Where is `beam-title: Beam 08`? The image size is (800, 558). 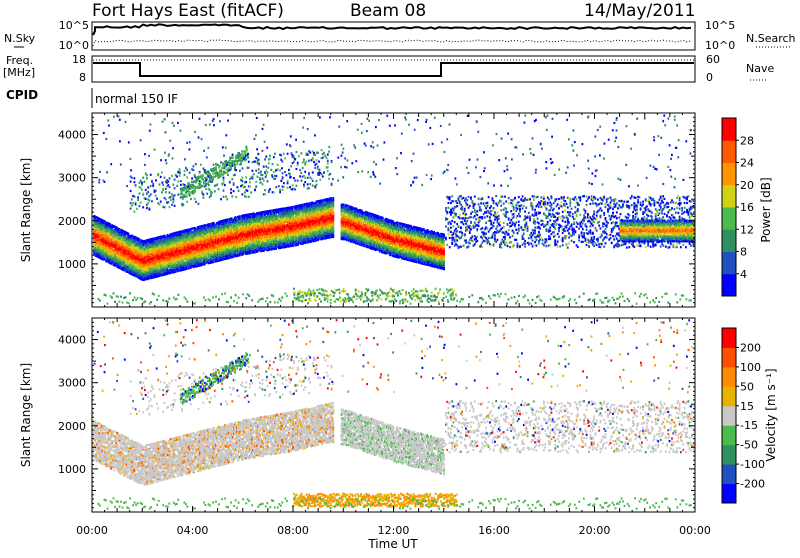
beam-title: Beam 08 is located at coordinates (388, 11).